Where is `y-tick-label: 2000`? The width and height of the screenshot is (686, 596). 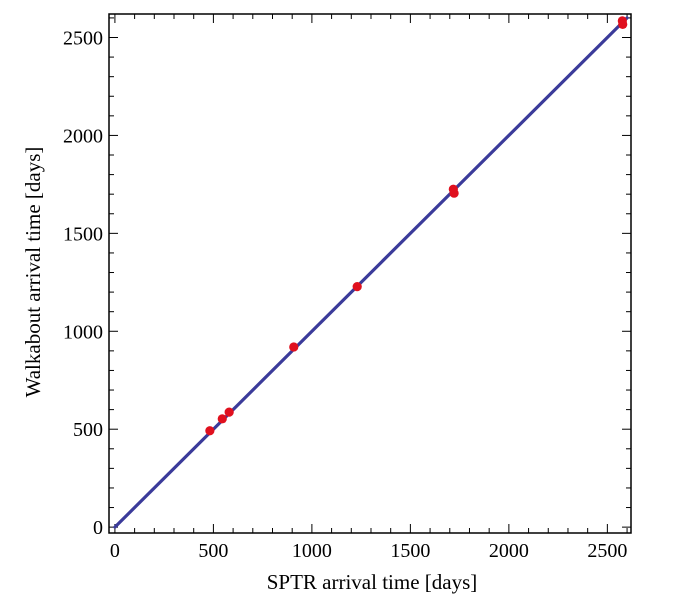 y-tick-label: 2000 is located at coordinates (83, 136).